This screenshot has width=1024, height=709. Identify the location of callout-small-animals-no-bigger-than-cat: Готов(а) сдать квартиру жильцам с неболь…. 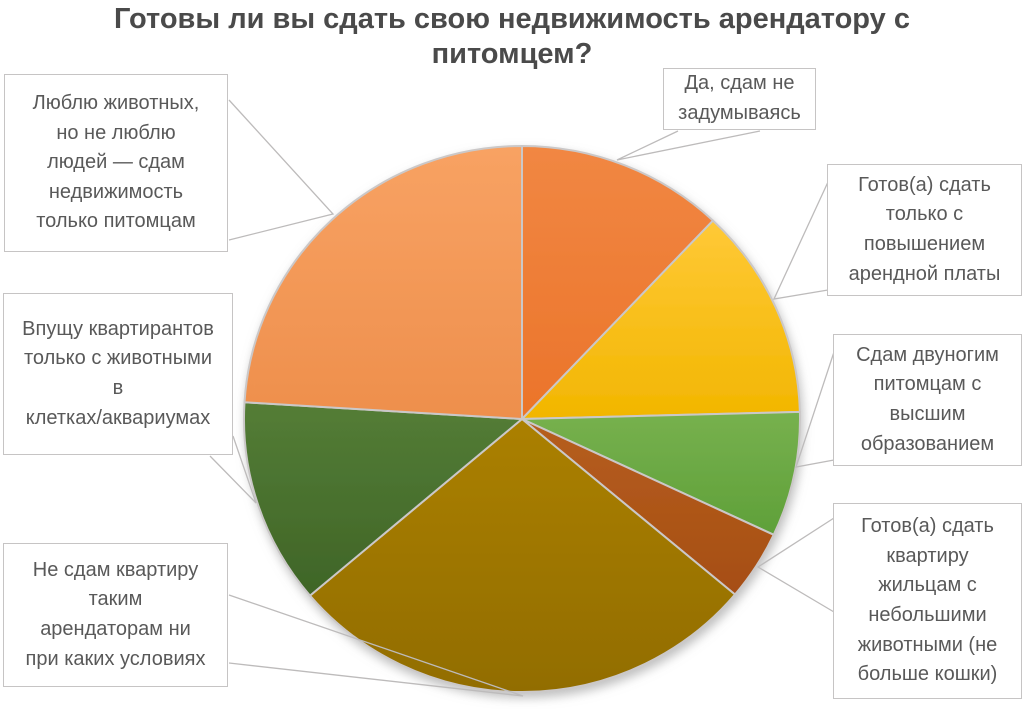
(927, 601).